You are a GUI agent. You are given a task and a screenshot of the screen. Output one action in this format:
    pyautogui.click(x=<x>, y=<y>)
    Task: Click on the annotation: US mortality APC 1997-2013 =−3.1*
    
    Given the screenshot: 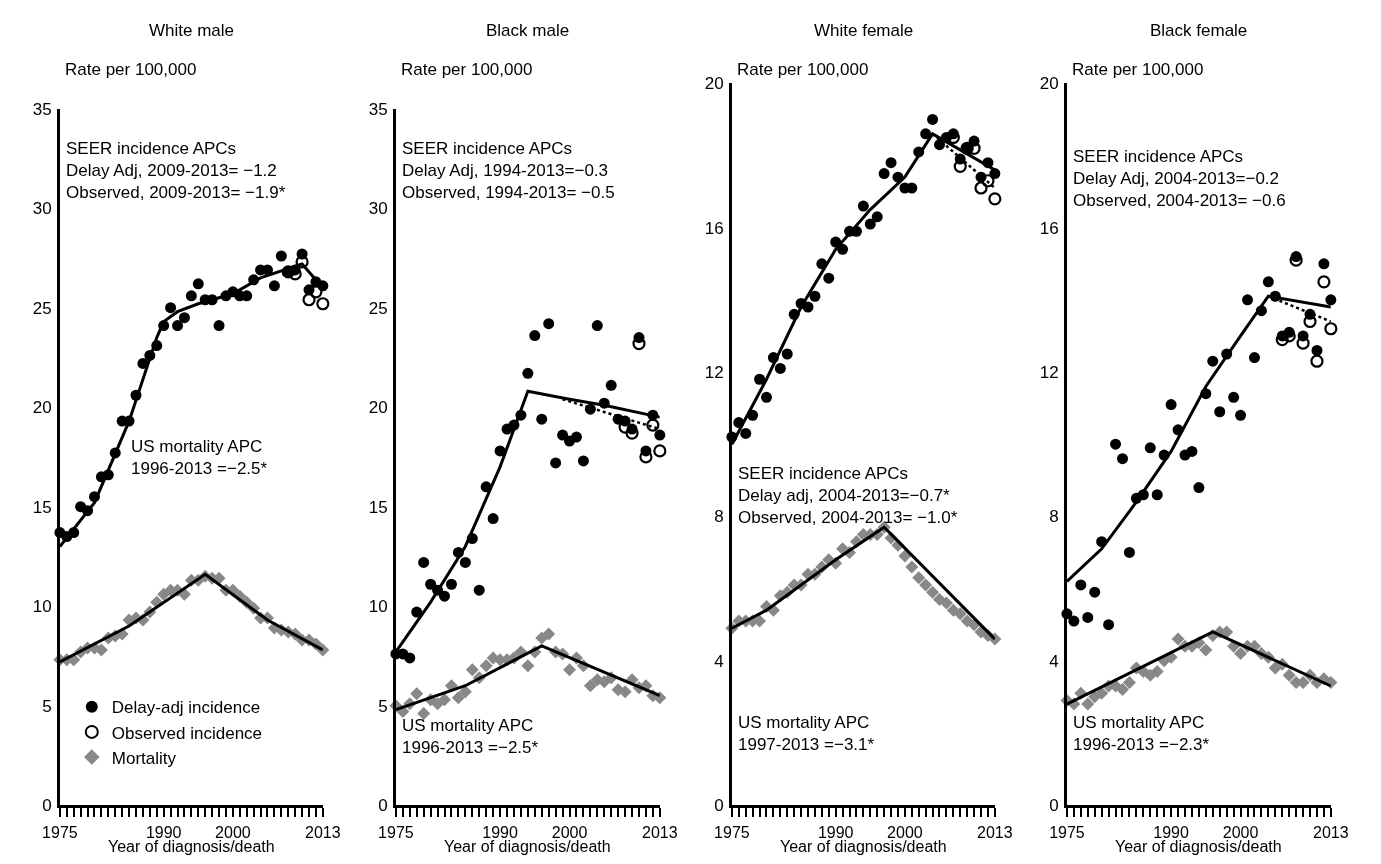 What is the action you would take?
    pyautogui.click(x=806, y=734)
    